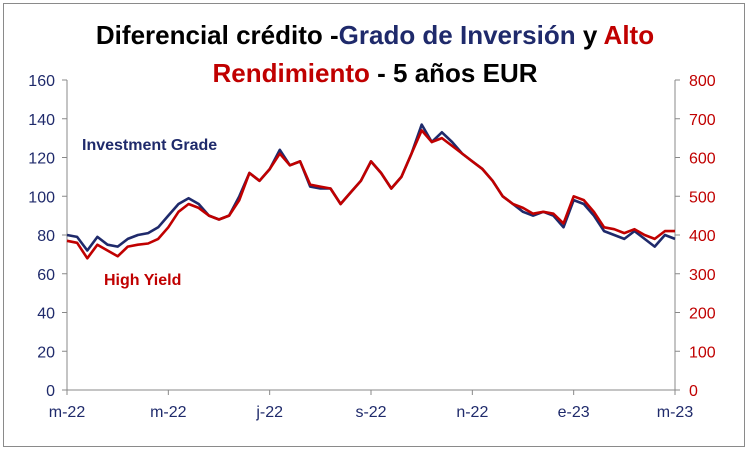 This screenshot has width=750, height=452. Describe the element at coordinates (46, 352) in the screenshot. I see `left-y-tick-label: 20` at that location.